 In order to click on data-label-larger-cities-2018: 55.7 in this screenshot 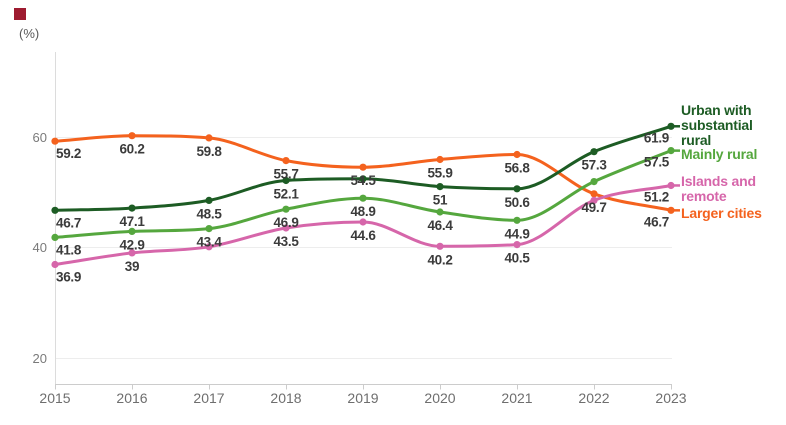, I will do `click(285, 174)`.